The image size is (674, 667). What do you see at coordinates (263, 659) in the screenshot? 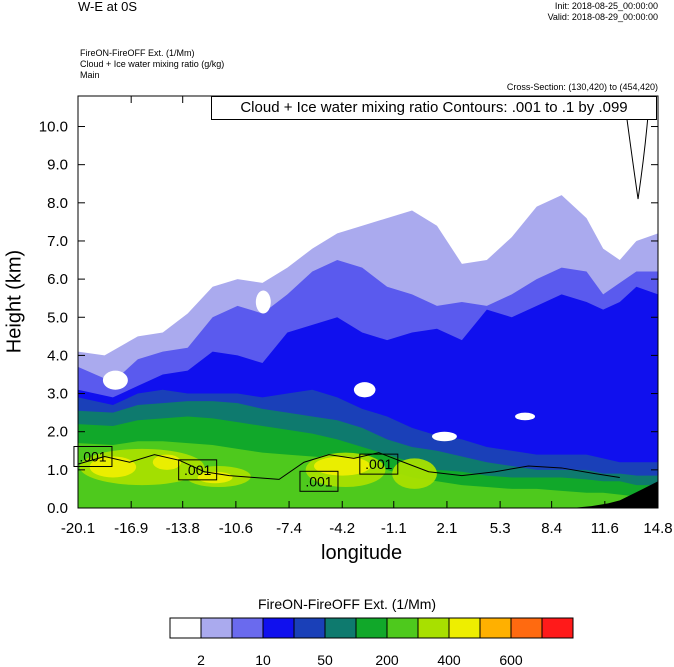
I see `colorbar-label-1: 10` at bounding box center [263, 659].